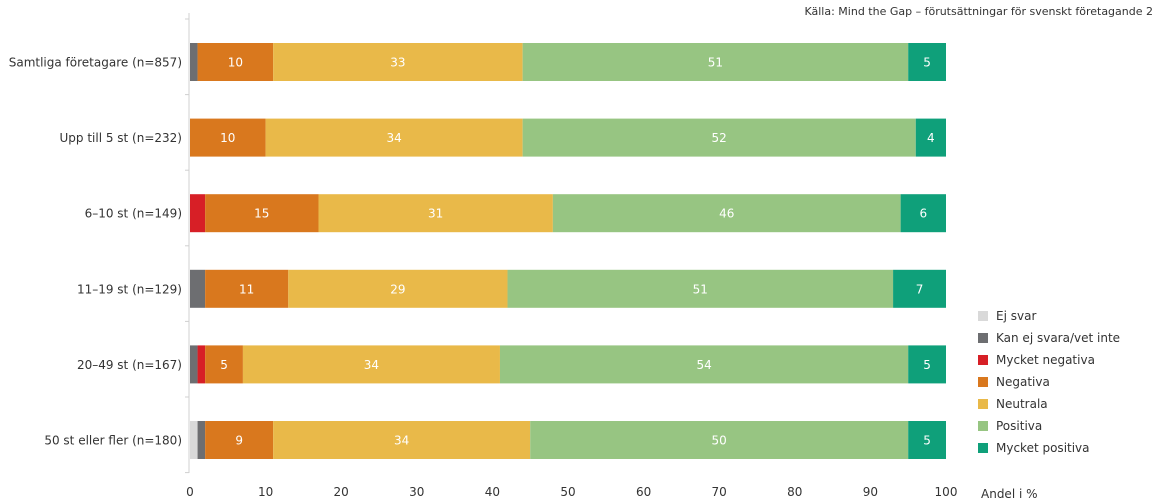  I want to click on data-label: 33, so click(397, 63).